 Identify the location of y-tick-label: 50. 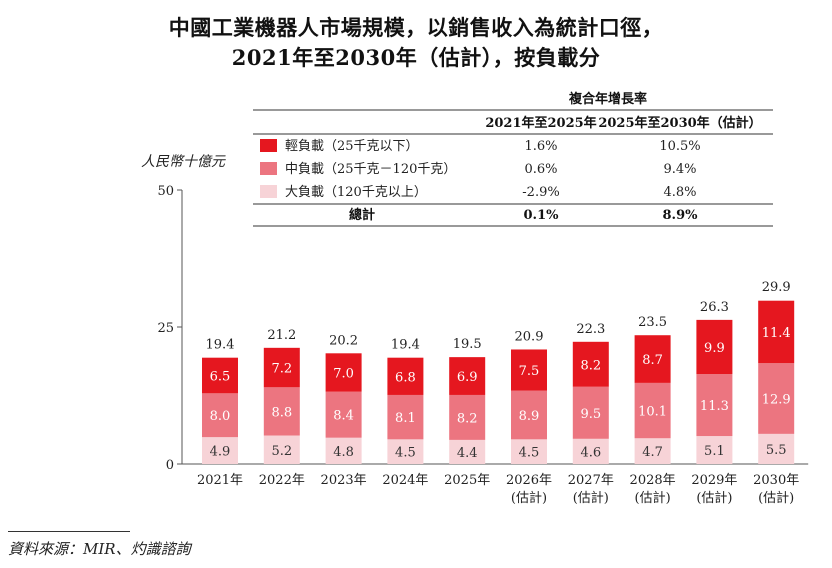
(165, 191).